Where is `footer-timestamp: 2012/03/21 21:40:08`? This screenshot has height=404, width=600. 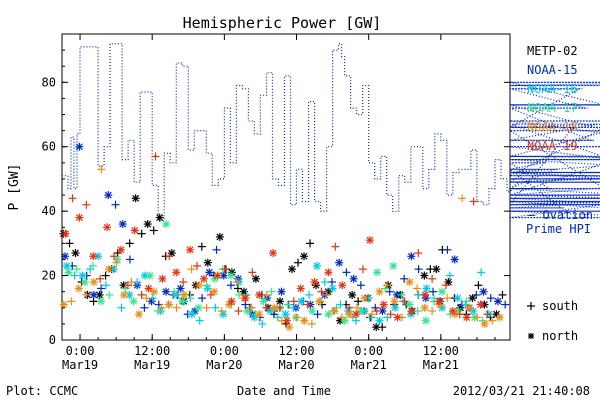
footer-timestamp: 2012/03/21 21:40:08 is located at coordinates (521, 391).